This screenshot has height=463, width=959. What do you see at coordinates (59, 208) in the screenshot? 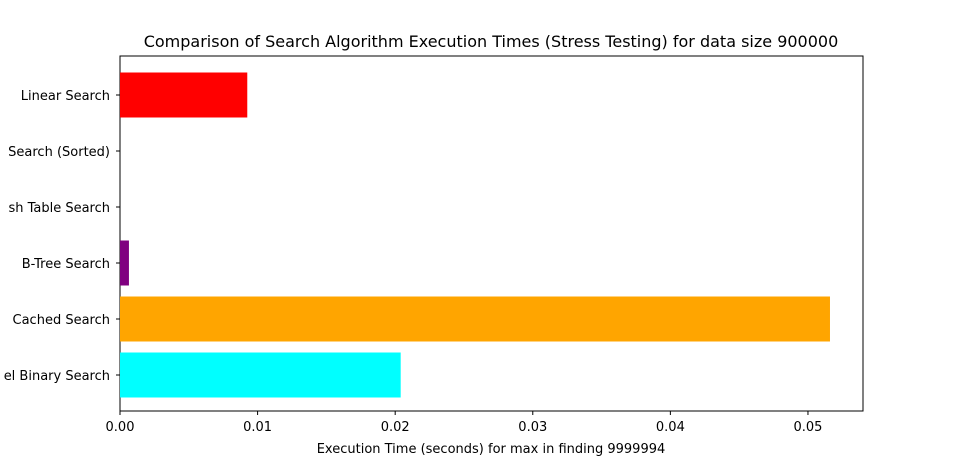
I see `y-tick-label-2: sh Table Search` at bounding box center [59, 208].